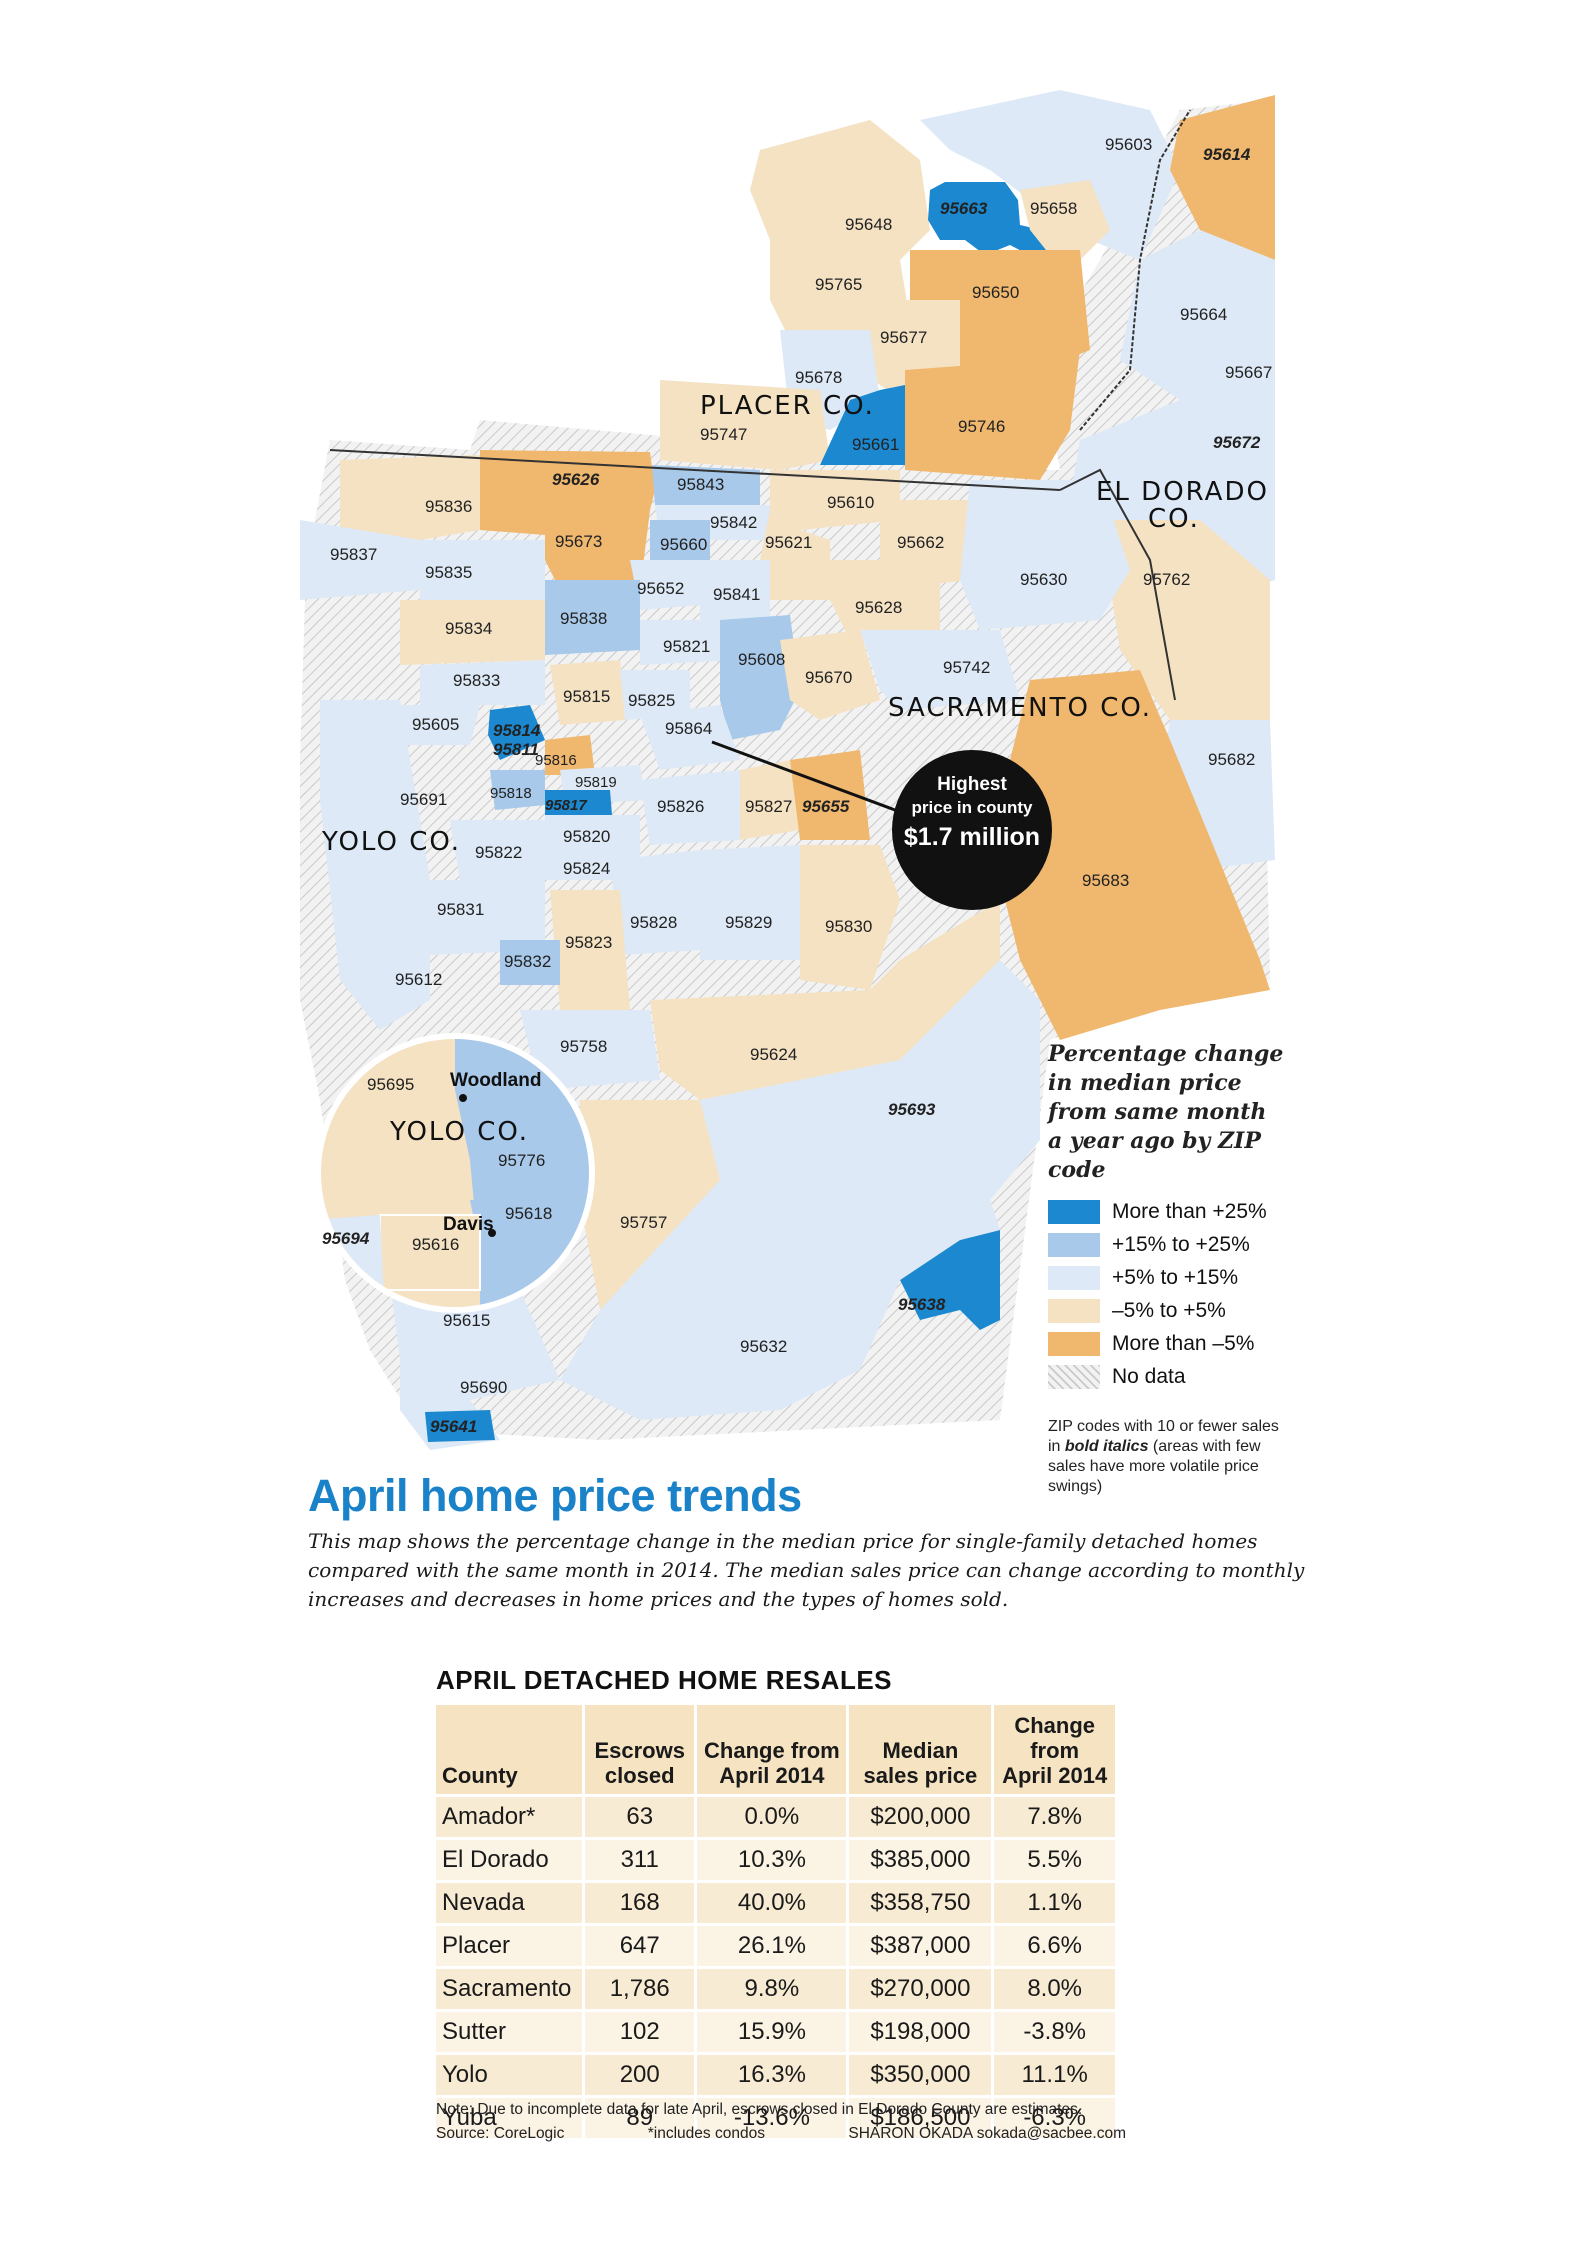 Image resolution: width=1587 pixels, height=2245 pixels. I want to click on legend-label: More than +25%, so click(1189, 1211).